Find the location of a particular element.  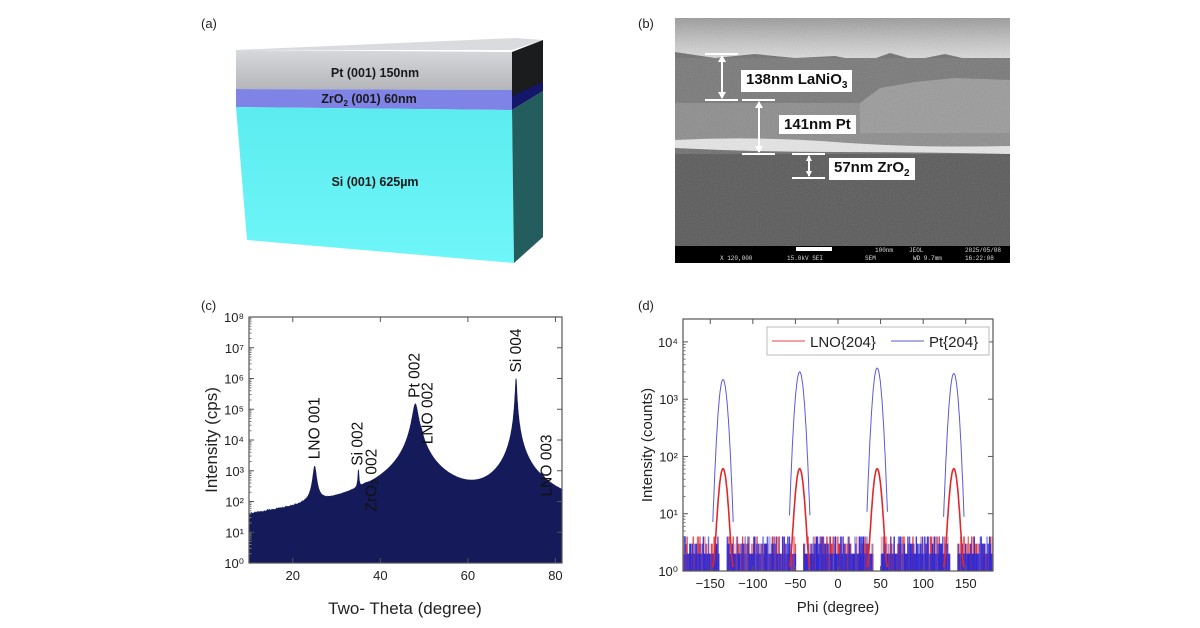

peak-label: ZrO₂ 002 is located at coordinates (371, 480).